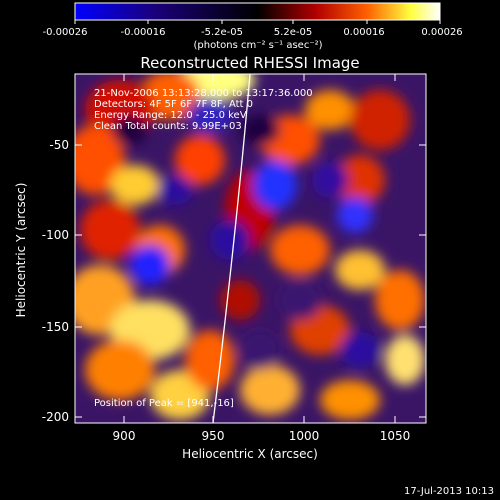 The width and height of the screenshot is (500, 500). What do you see at coordinates (257, 45) in the screenshot?
I see `colorbar-units: (photons cm⁻² s⁻¹ asec⁻²)` at bounding box center [257, 45].